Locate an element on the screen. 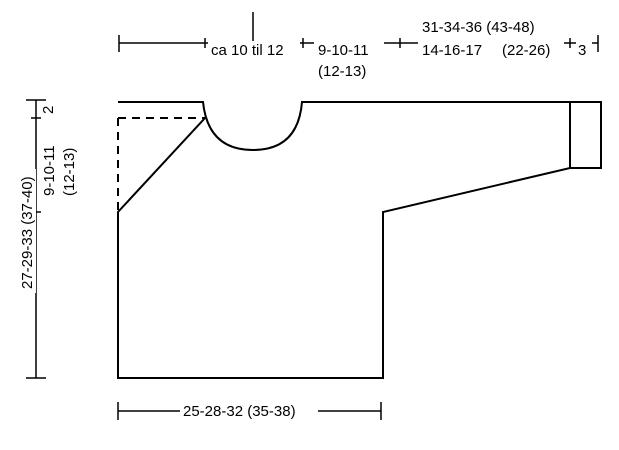 The height and width of the screenshot is (450, 619). top-height-label: 2 is located at coordinates (48, 110).